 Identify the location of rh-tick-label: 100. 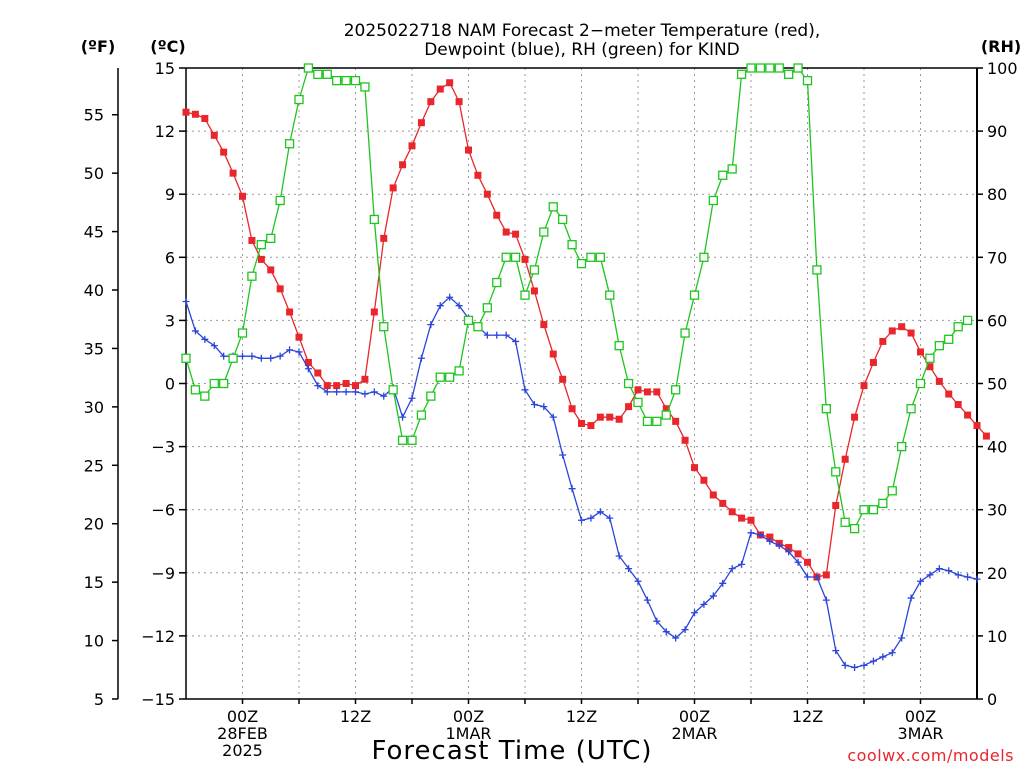
(1002, 68).